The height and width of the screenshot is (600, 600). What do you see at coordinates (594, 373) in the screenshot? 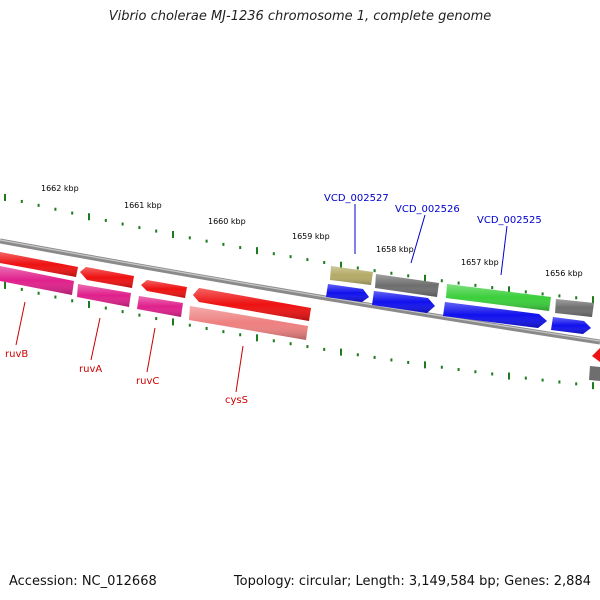
I see `gene-edge-grey` at bounding box center [594, 373].